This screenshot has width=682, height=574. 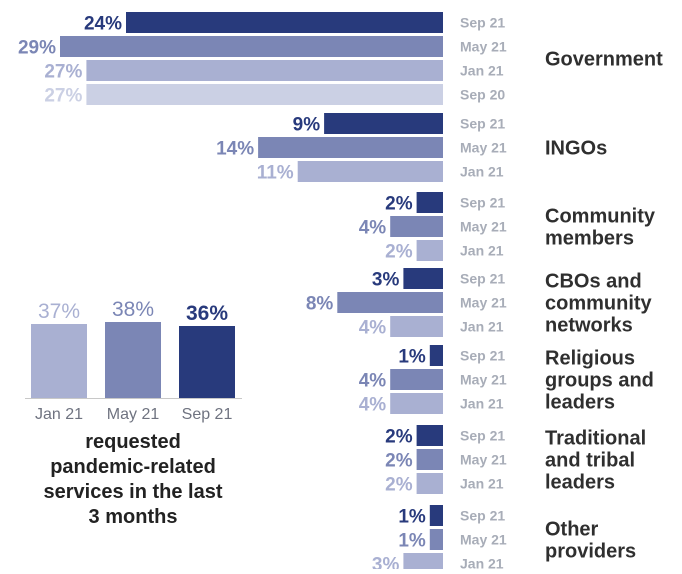 What do you see at coordinates (59, 414) in the screenshot?
I see `inset-x-tick-label: Jan 21` at bounding box center [59, 414].